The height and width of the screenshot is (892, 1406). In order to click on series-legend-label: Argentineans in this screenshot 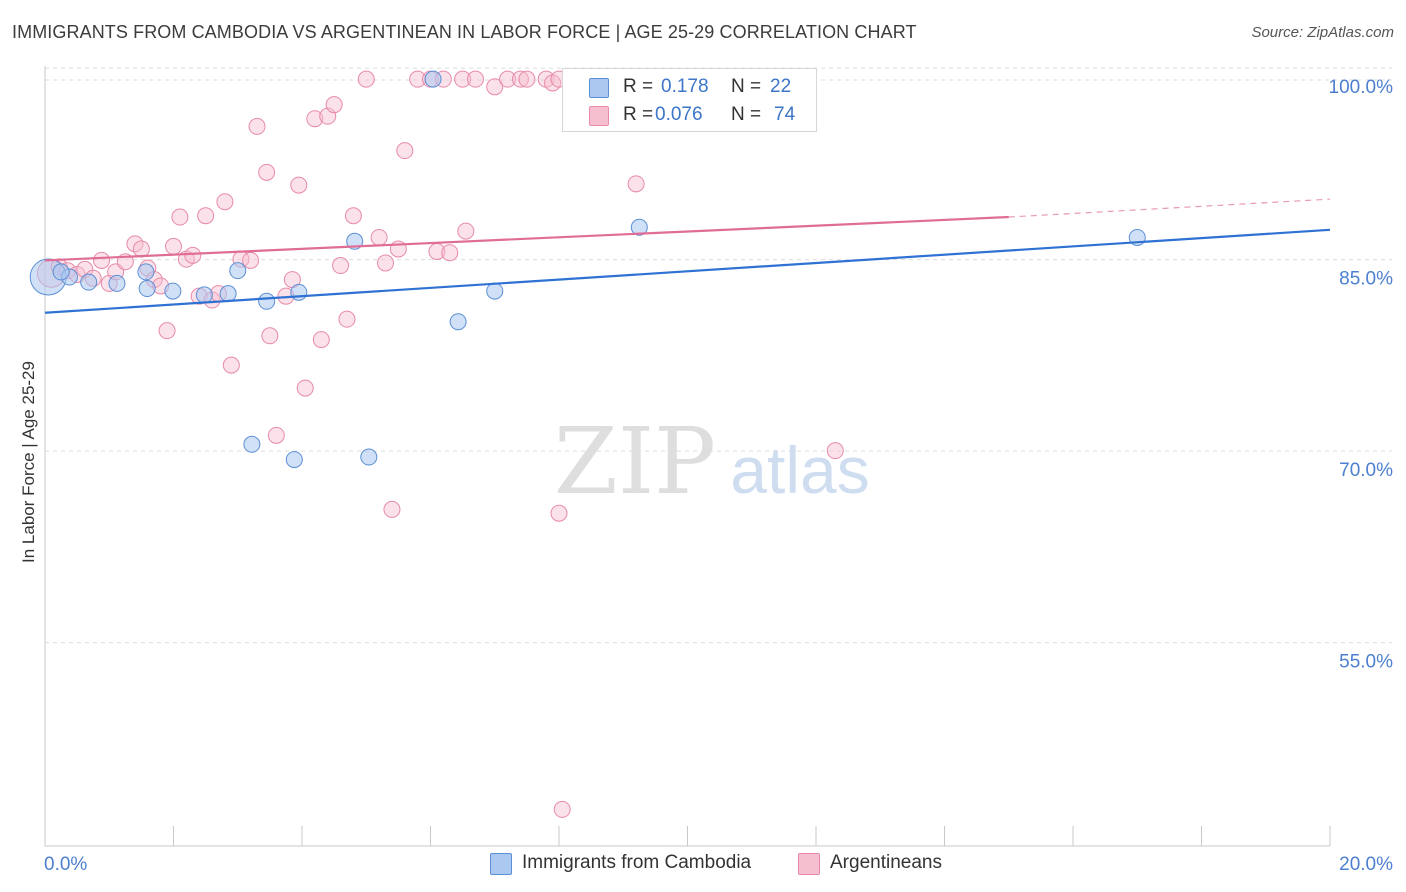, I will do `click(886, 862)`.